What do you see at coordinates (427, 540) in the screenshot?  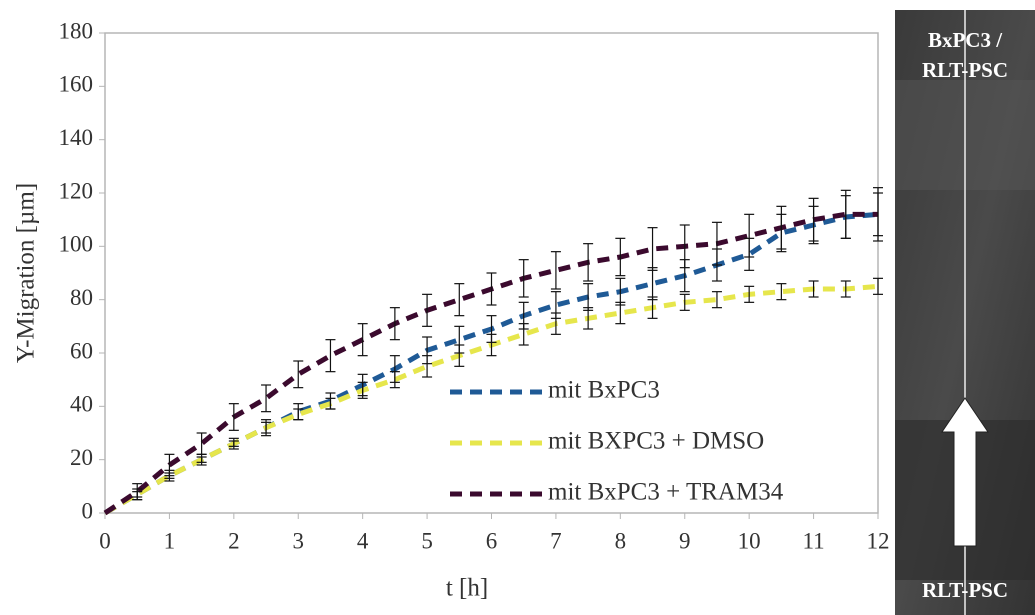 I see `x-tick-label: 5` at bounding box center [427, 540].